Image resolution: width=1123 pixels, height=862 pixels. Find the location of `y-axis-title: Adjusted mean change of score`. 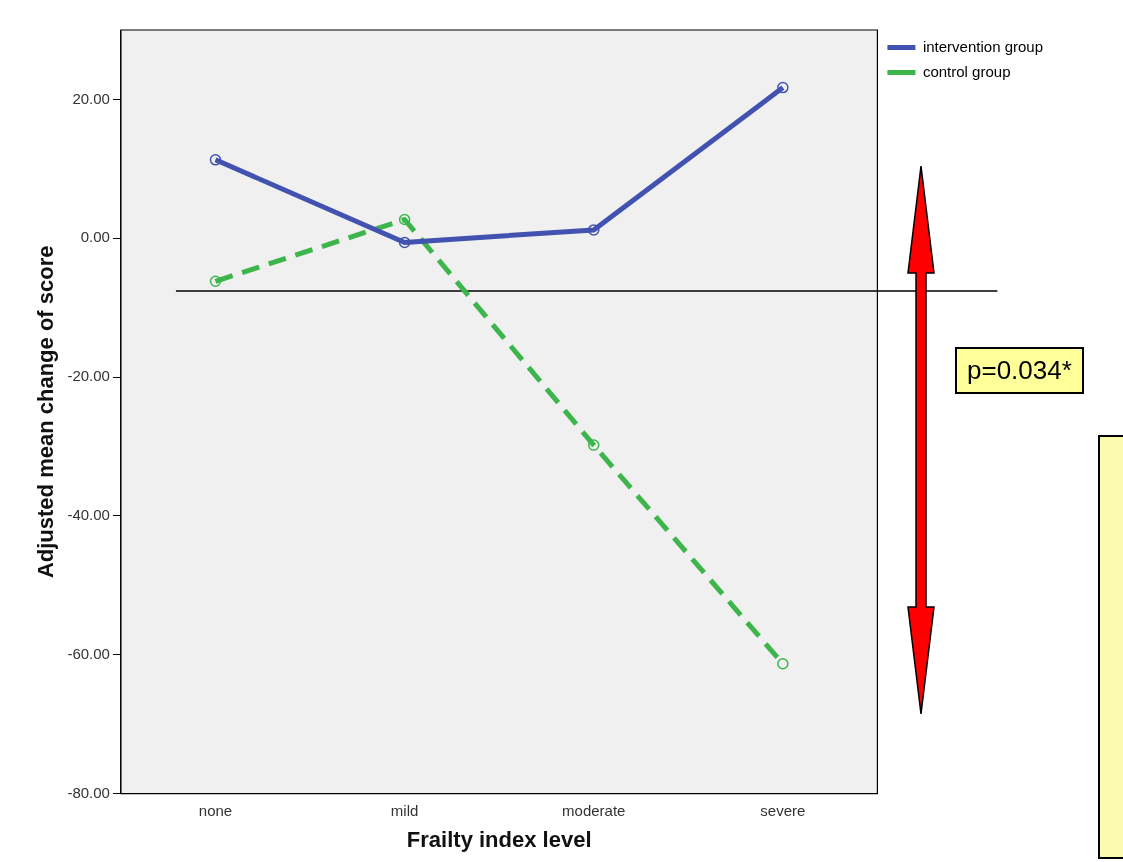

y-axis-title: Adjusted mean change of score is located at coordinates (46, 412).